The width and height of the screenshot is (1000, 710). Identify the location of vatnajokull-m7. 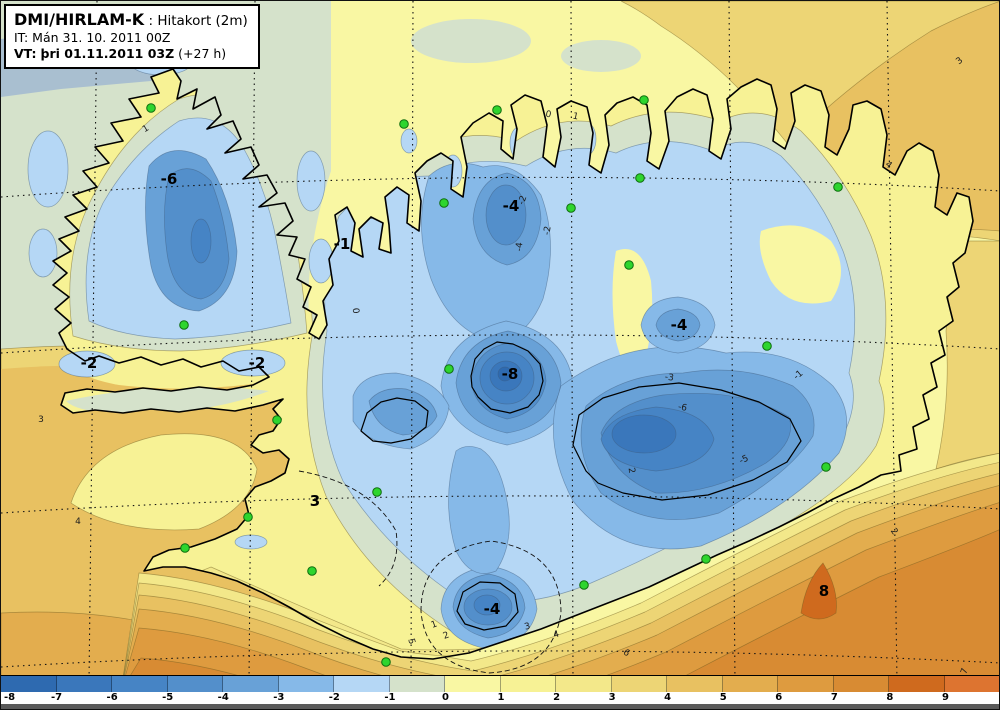
(644, 434).